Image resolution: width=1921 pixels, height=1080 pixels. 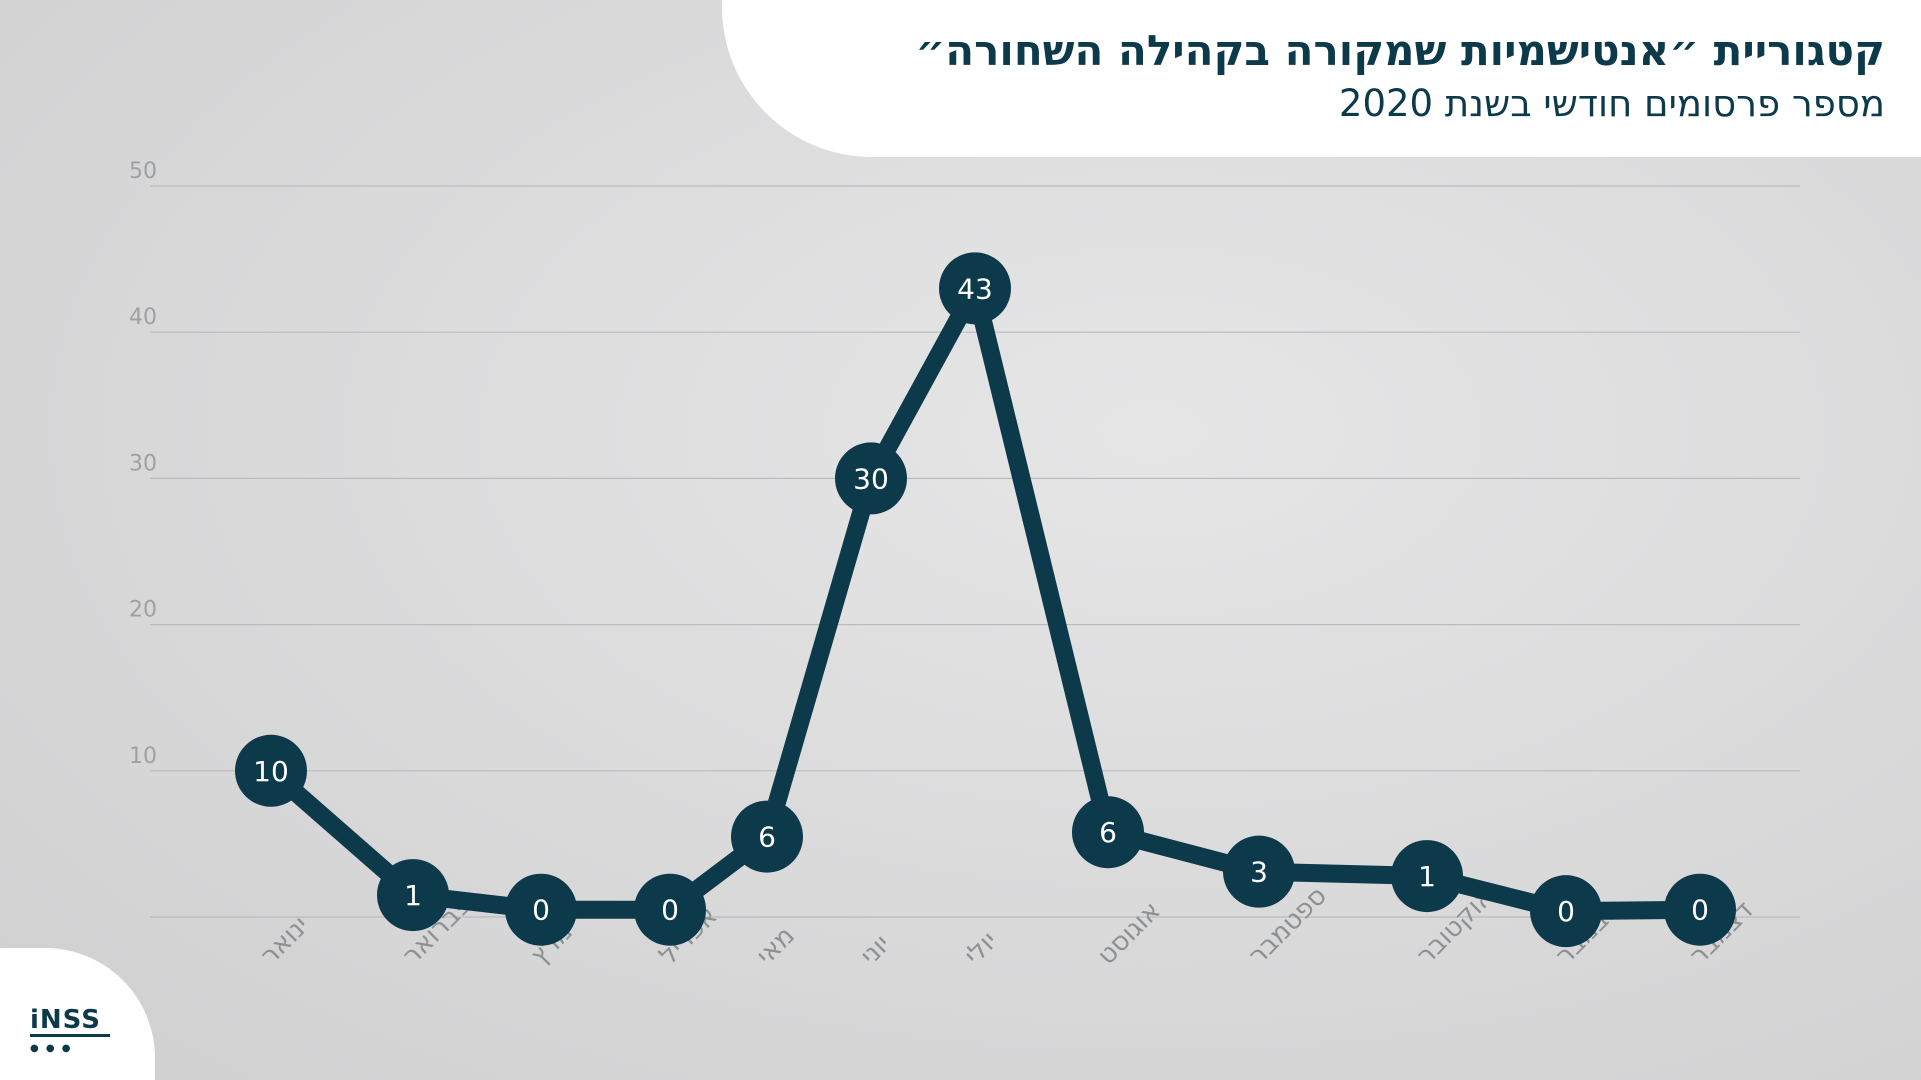 I want to click on data-point: 3, so click(x=1259, y=871).